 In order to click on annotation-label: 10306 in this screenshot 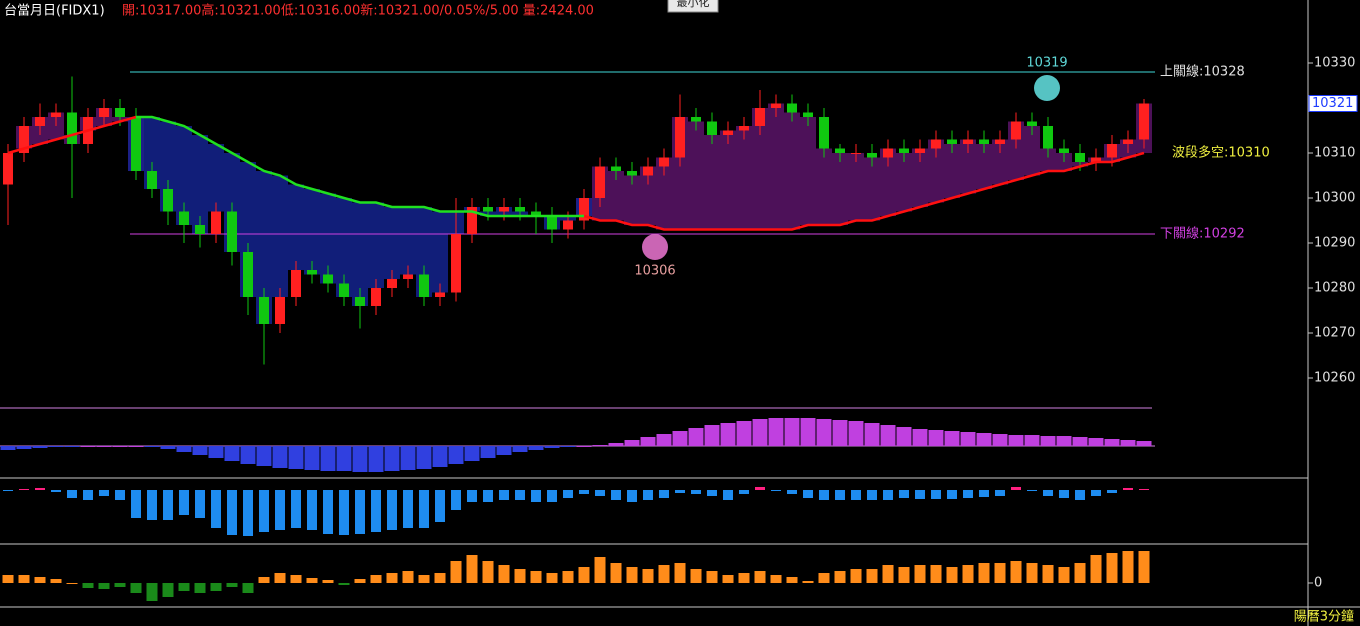, I will do `click(654, 271)`.